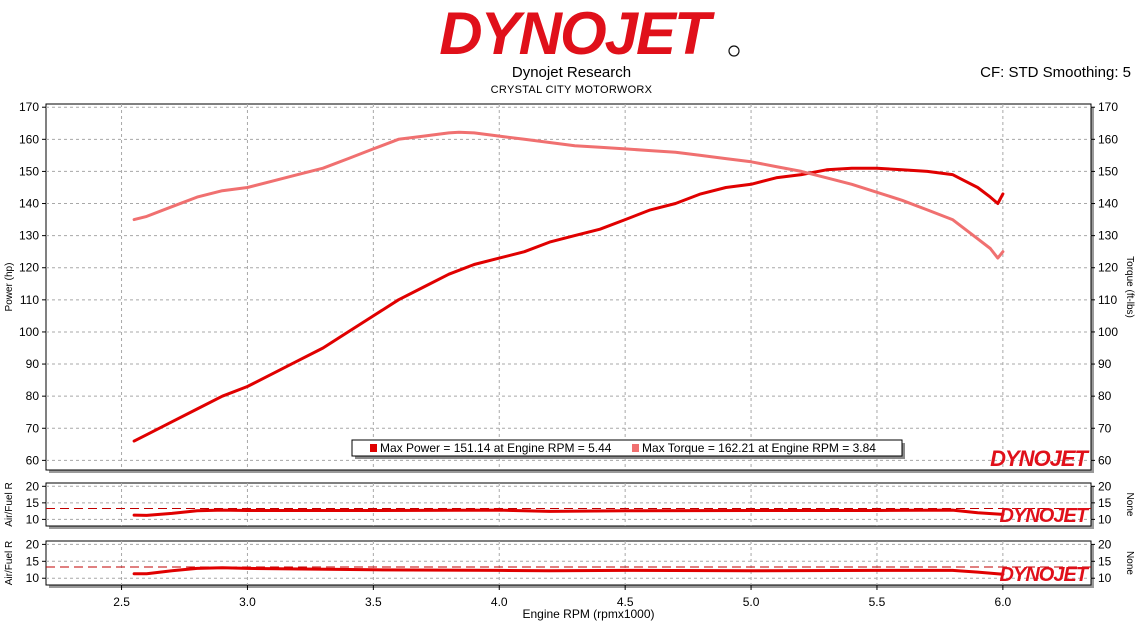  Describe the element at coordinates (29, 236) in the screenshot. I see `y-tick-label: 130` at that location.